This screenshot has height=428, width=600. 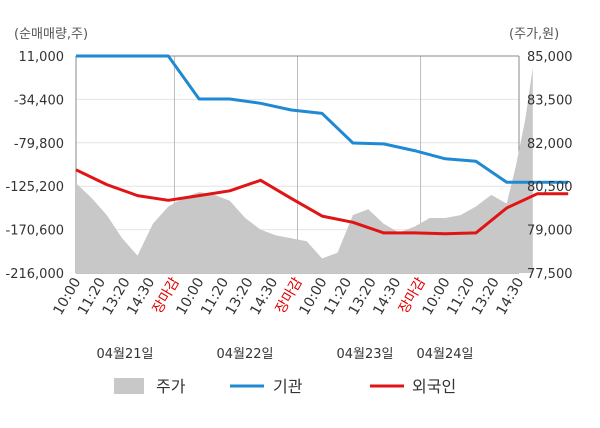 What do you see at coordinates (129, 386) in the screenshot?
I see `legend-price-swatch` at bounding box center [129, 386].